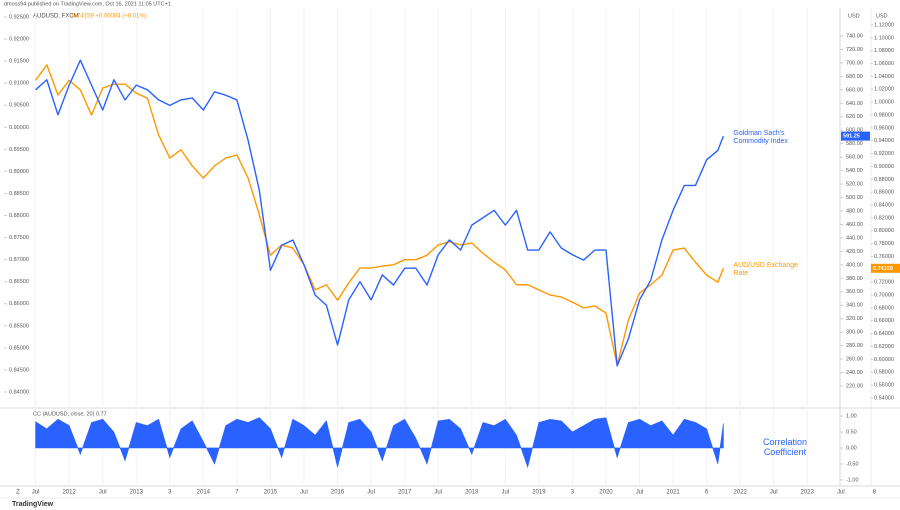 The width and height of the screenshot is (900, 510). I want to click on x-tick-label: 2016, so click(338, 493).